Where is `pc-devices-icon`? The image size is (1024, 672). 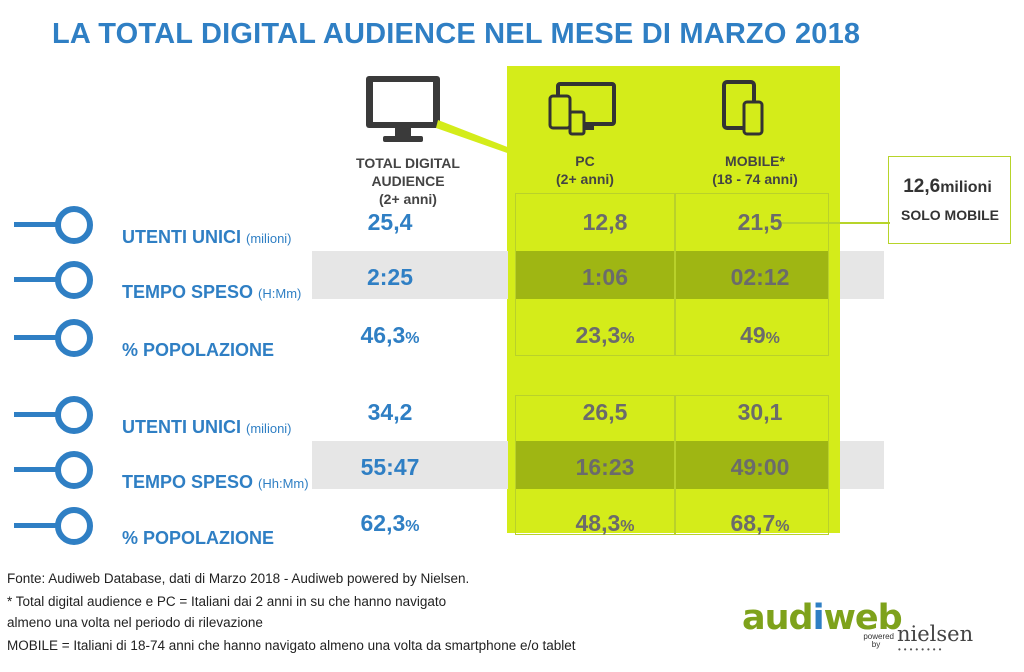 pc-devices-icon is located at coordinates (582, 109).